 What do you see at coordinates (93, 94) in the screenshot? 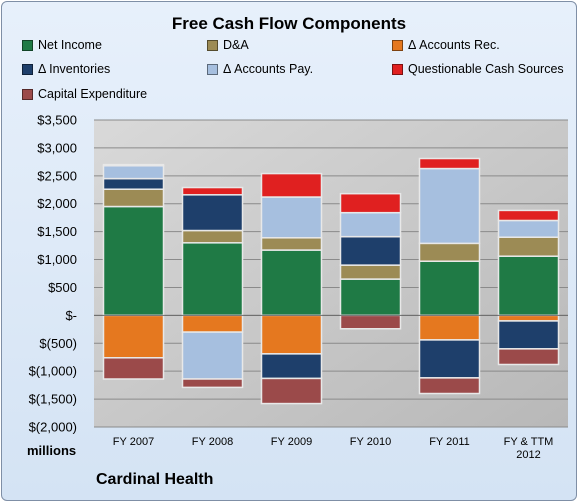
I see `legend-label: Capital Expenditure` at bounding box center [93, 94].